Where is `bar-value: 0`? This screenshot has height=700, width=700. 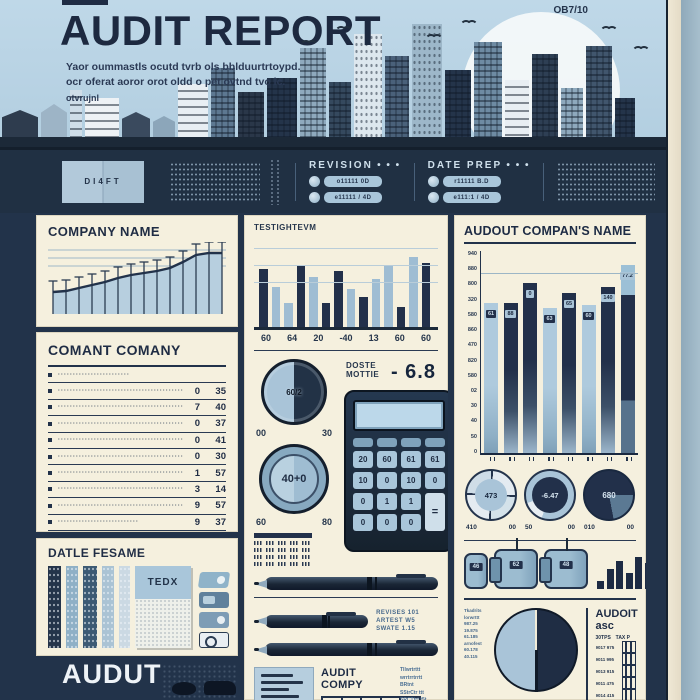
bar-value: 0 is located at coordinates (530, 294).